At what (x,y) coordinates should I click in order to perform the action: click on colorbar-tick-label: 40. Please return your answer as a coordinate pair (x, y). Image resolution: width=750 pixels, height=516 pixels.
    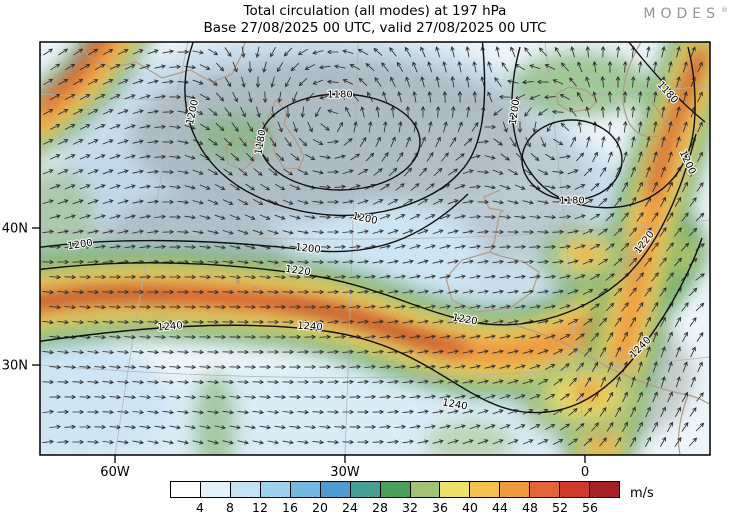
    Looking at the image, I should click on (470, 507).